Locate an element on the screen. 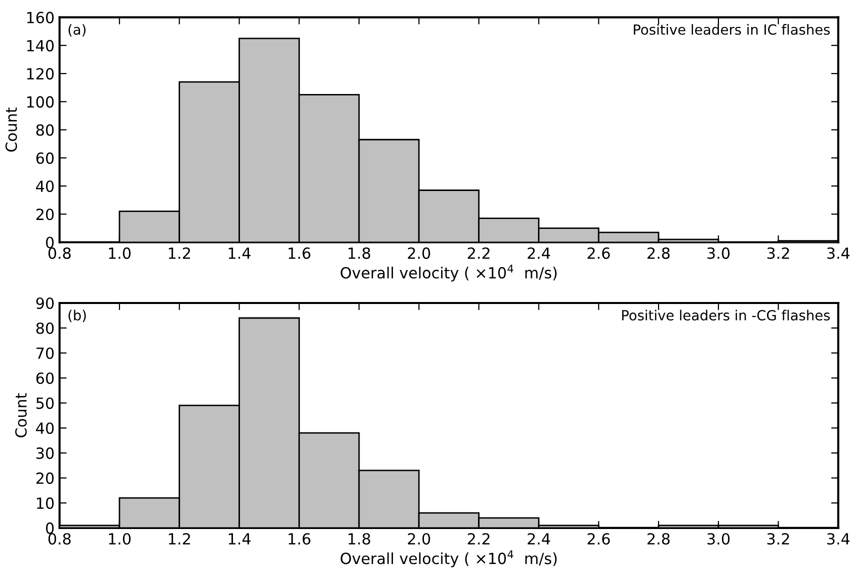 Image resolution: width=851 pixels, height=577 pixels. y-tick-label: 30 is located at coordinates (45, 453).